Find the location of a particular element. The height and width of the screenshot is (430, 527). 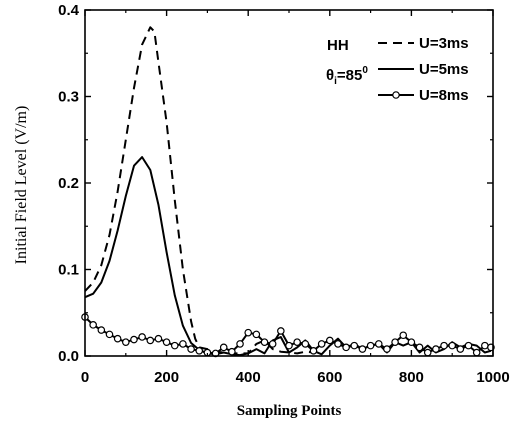

angle-value: =85 is located at coordinates (349, 75).